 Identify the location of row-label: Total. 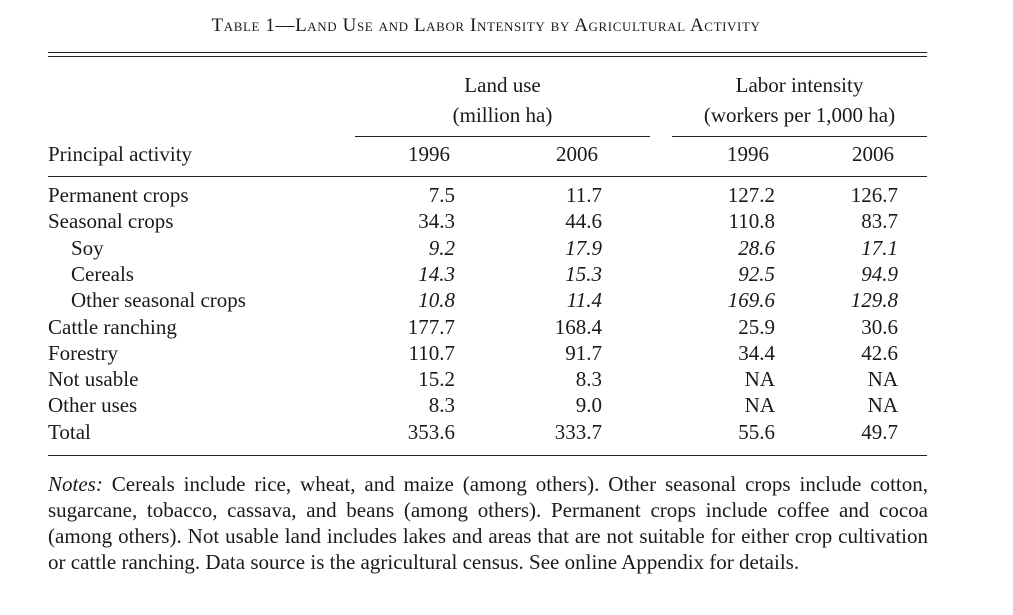
(69, 431).